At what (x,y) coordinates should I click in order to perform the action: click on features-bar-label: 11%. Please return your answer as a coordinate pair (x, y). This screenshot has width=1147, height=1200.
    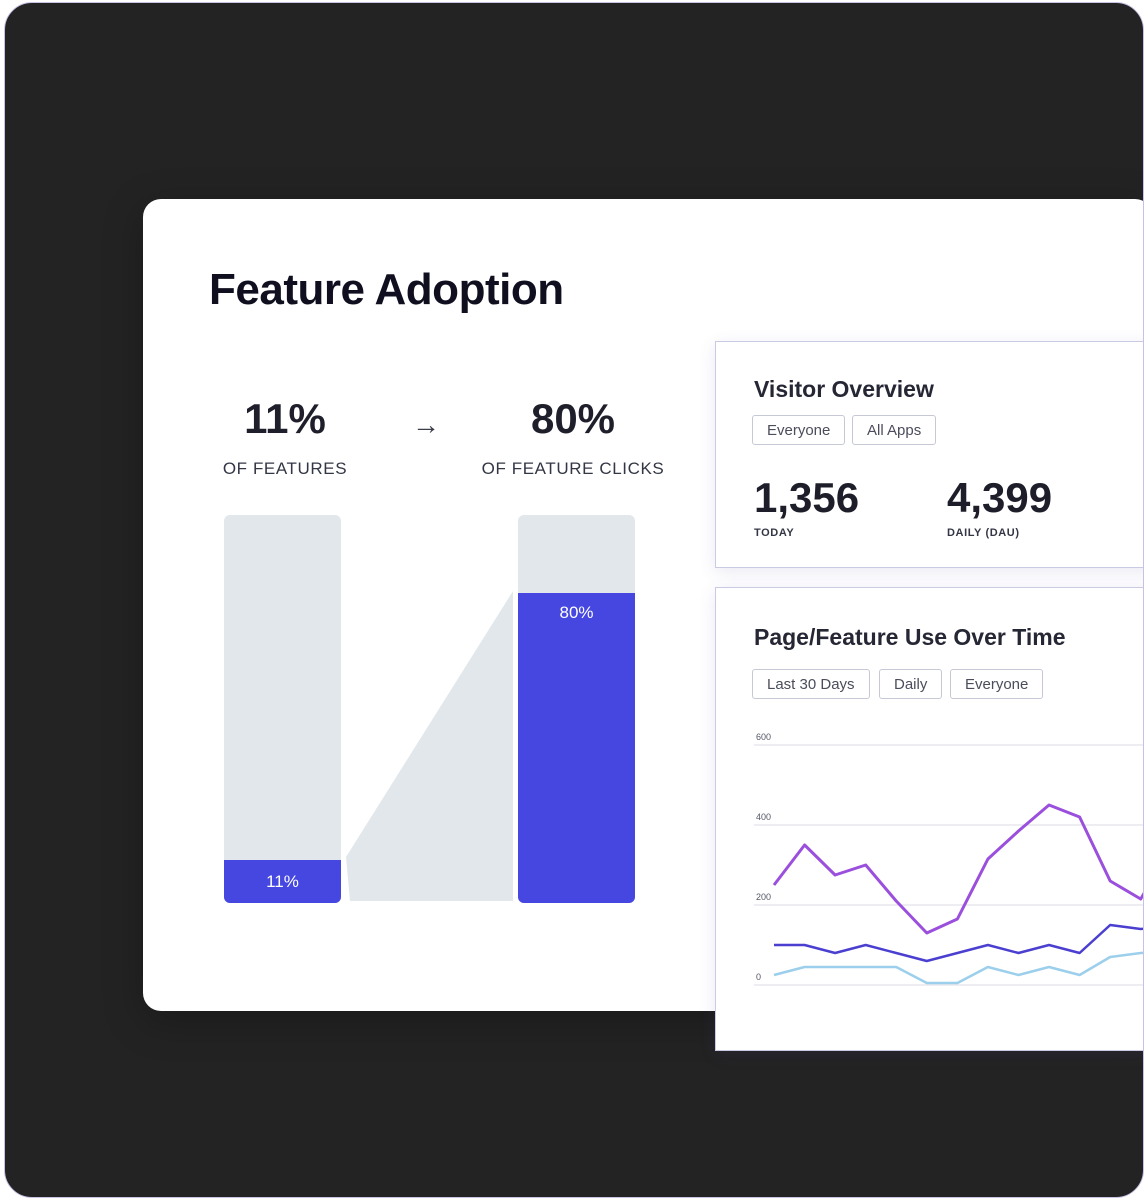
    Looking at the image, I should click on (282, 881).